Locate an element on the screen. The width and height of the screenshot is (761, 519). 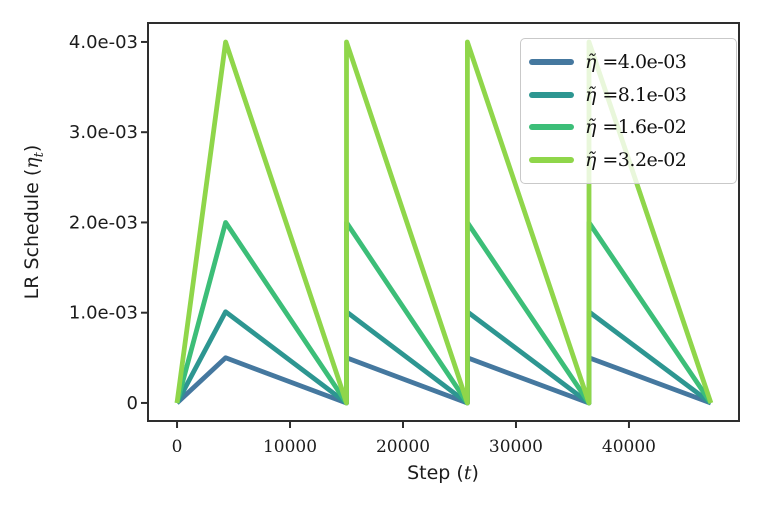
legend-entry: η̃ =4.0e-03 is located at coordinates (628, 62).